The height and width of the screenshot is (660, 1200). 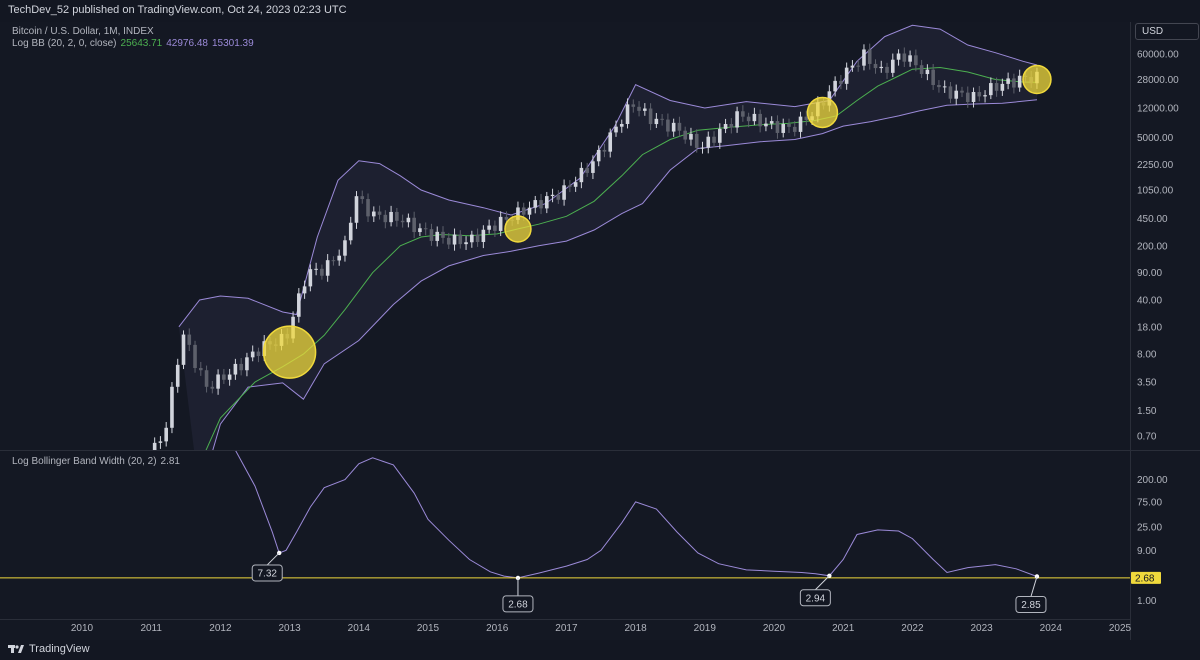 I want to click on bbw-legend: Log Bollinger Band Width (20, 2) 2.81, so click(x=96, y=461).